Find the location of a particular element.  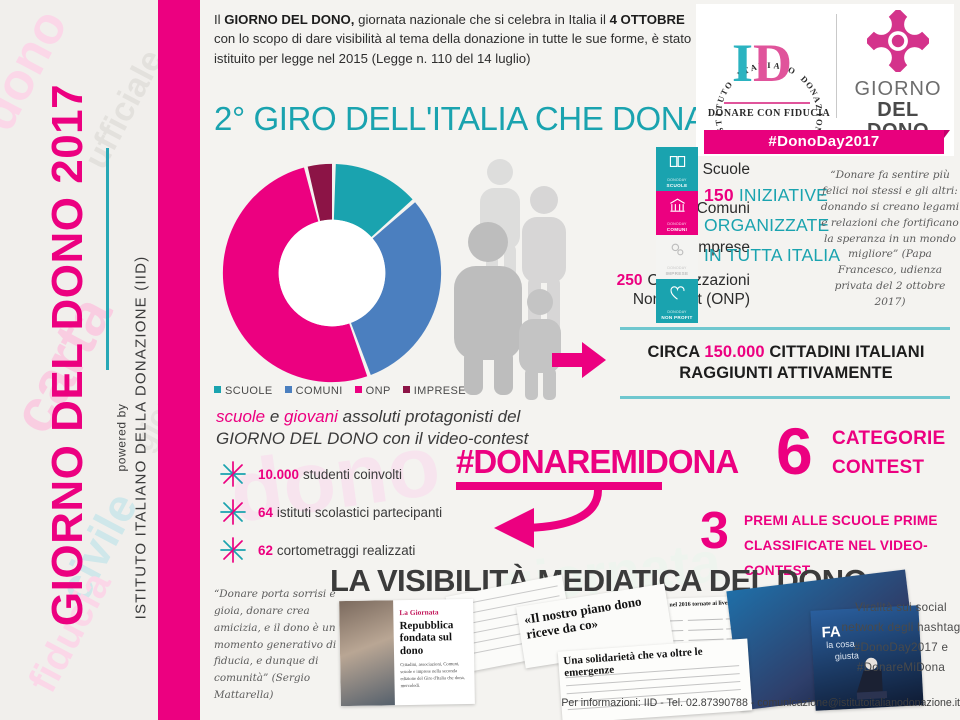

powered-by-label: powered by is located at coordinates (121, 437).